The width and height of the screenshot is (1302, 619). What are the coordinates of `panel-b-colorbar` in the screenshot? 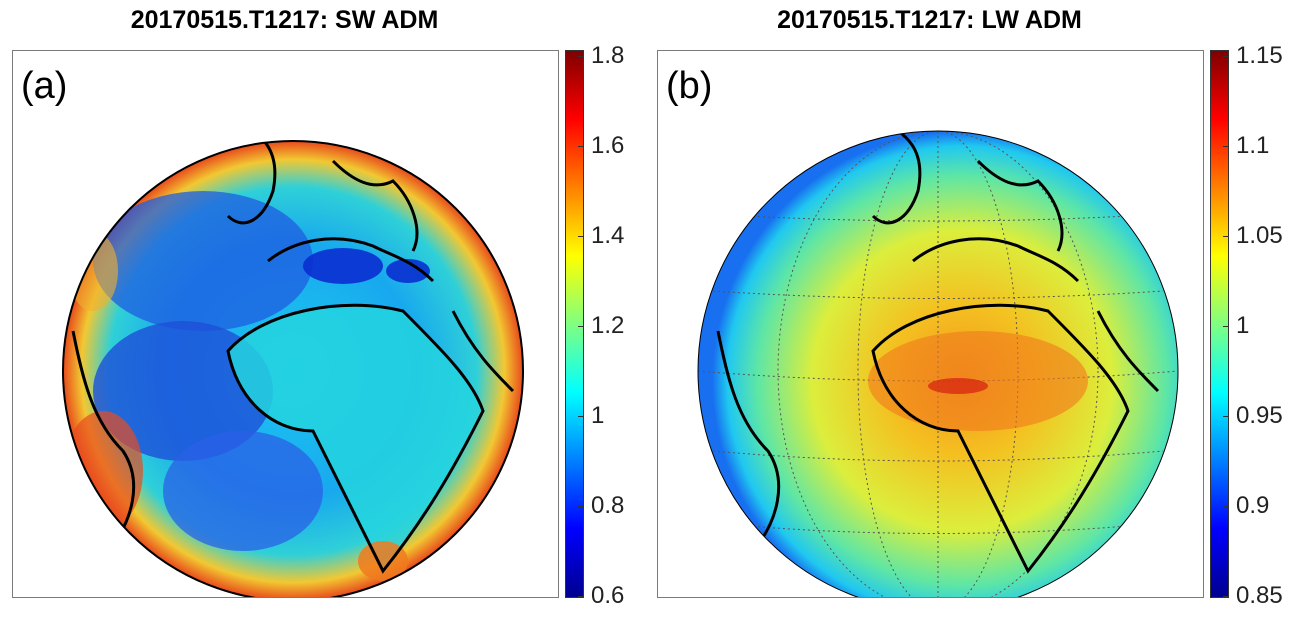 It's located at (1219, 324).